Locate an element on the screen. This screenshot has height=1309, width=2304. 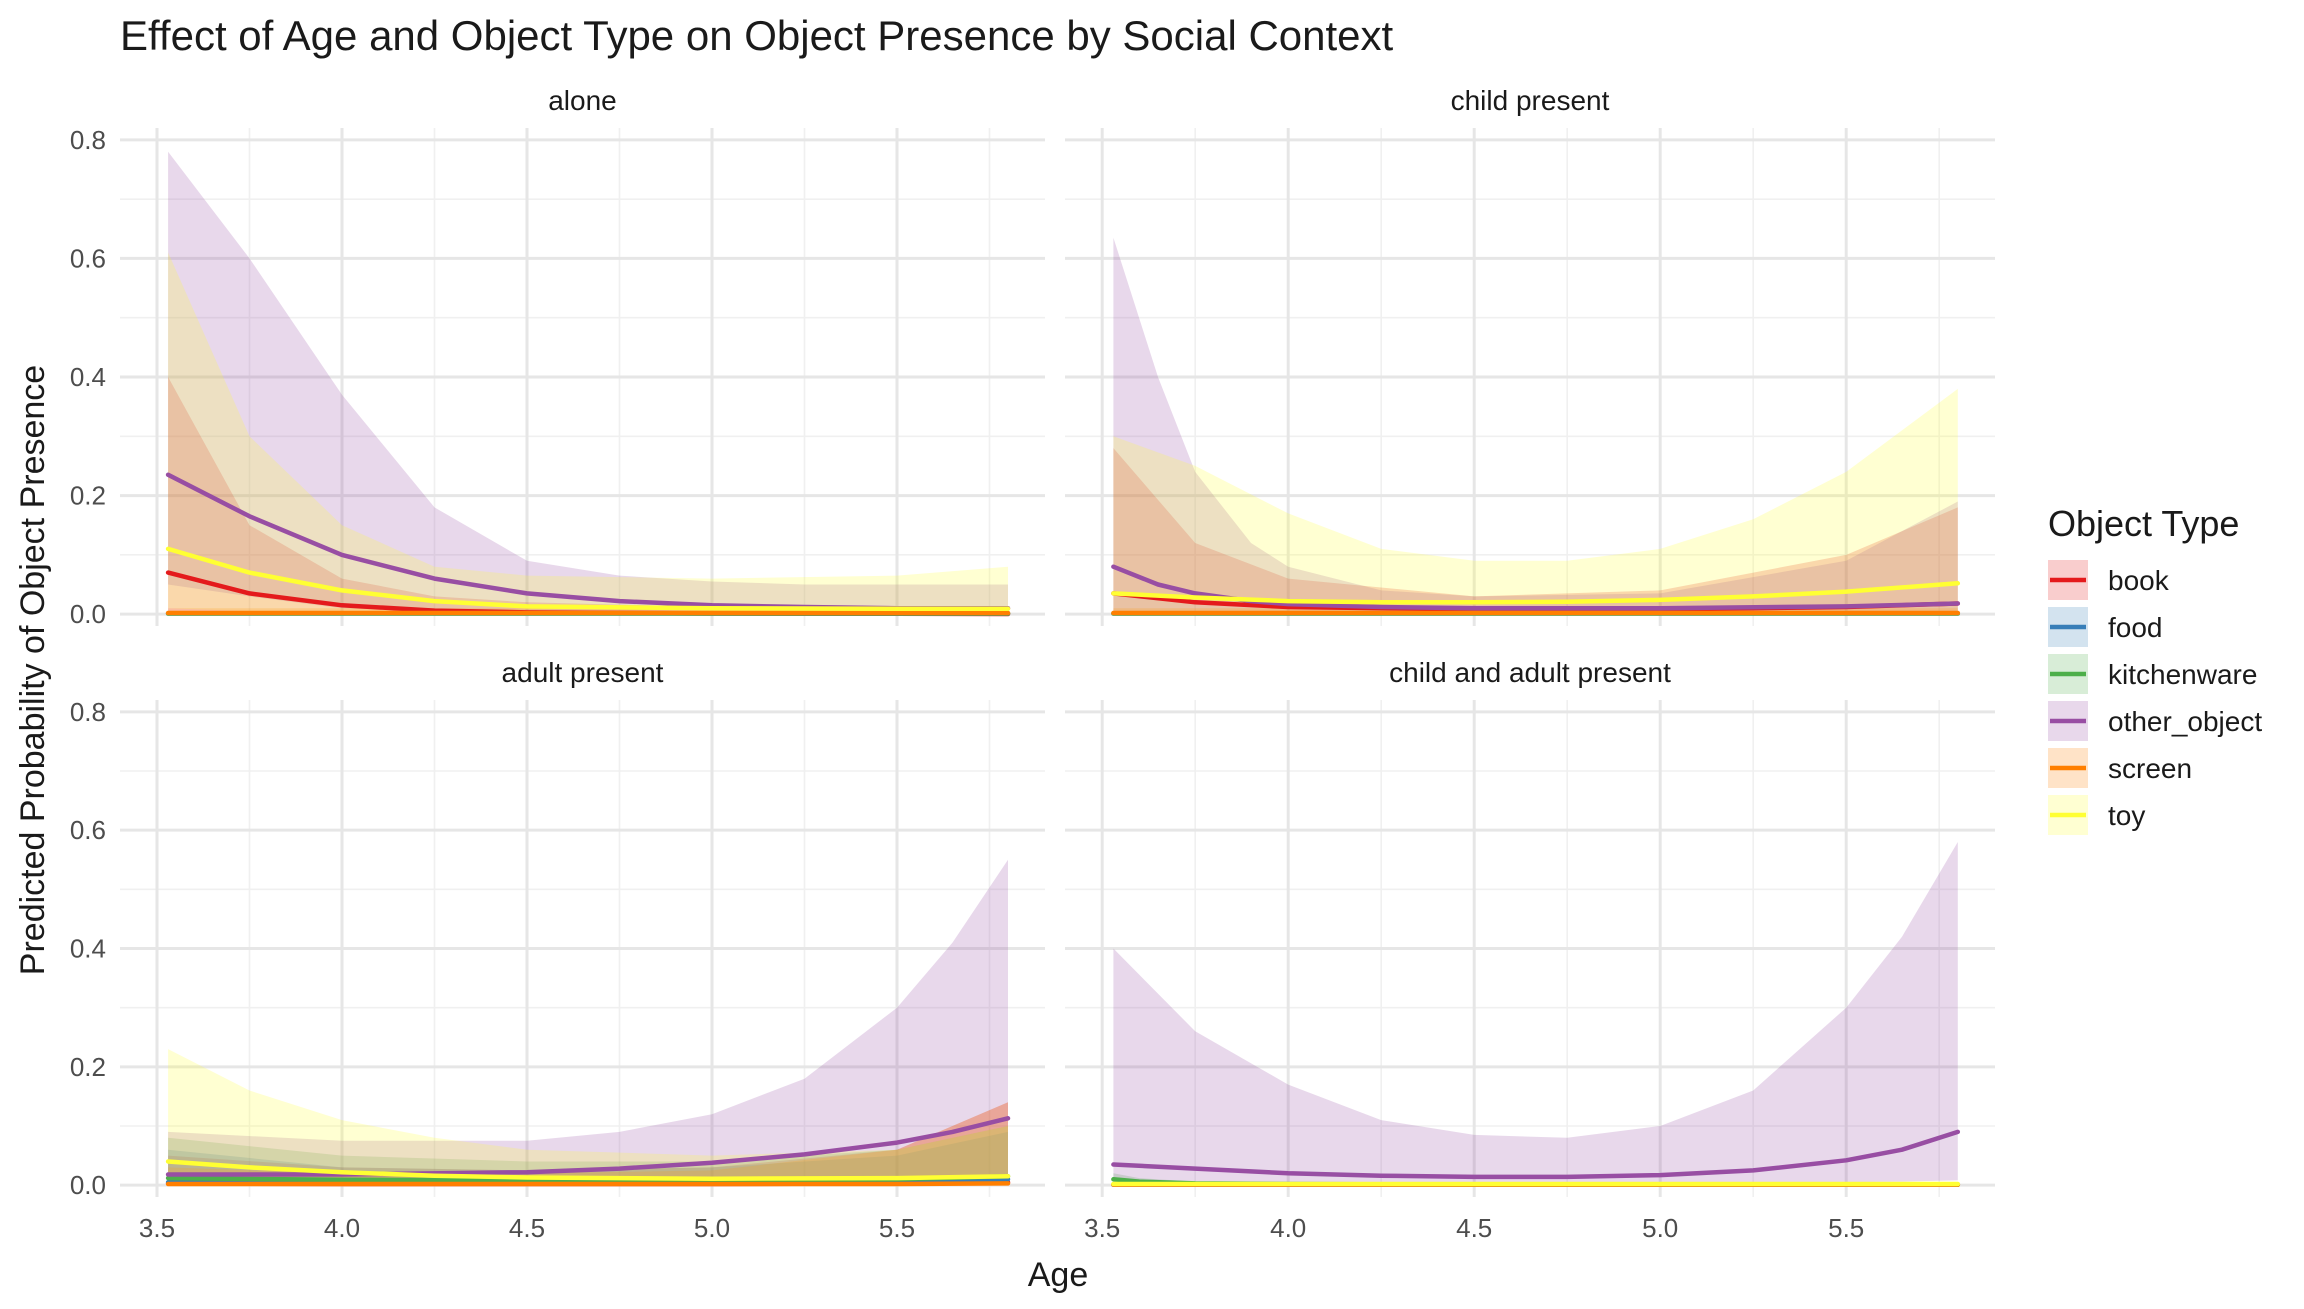
legend-item-kitchenware: kitchenware is located at coordinates (2152, 674).